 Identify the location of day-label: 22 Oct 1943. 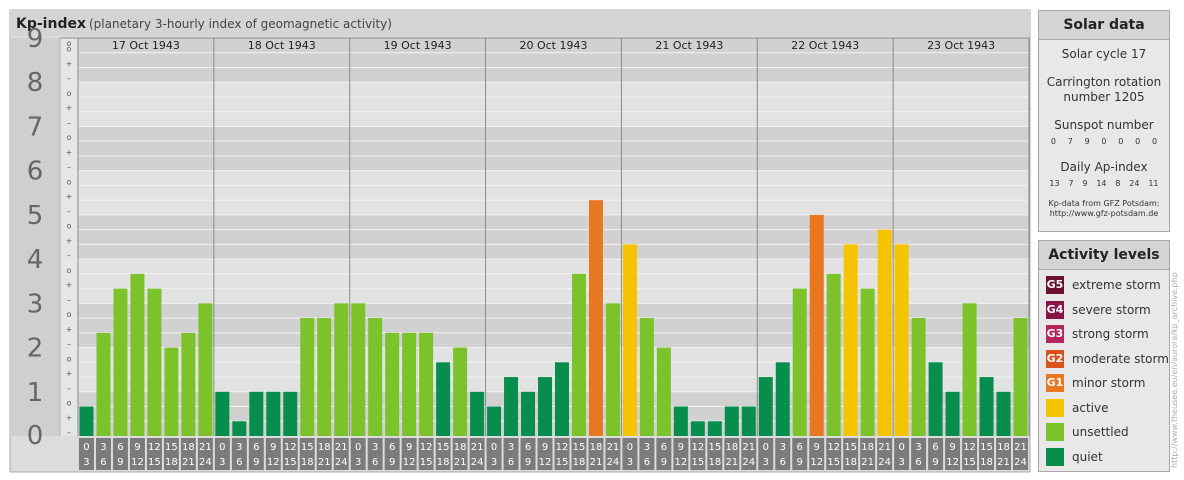
(825, 45).